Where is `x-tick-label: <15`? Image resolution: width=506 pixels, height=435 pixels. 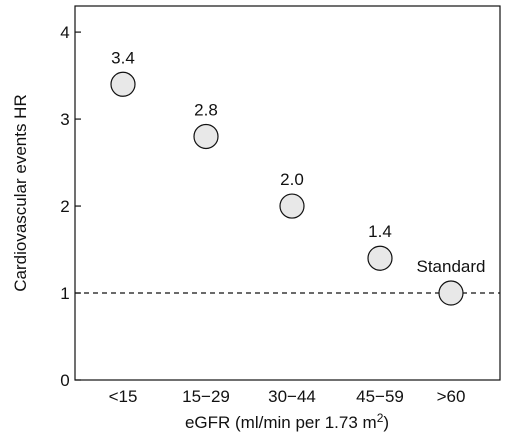
x-tick-label: <15 is located at coordinates (123, 396).